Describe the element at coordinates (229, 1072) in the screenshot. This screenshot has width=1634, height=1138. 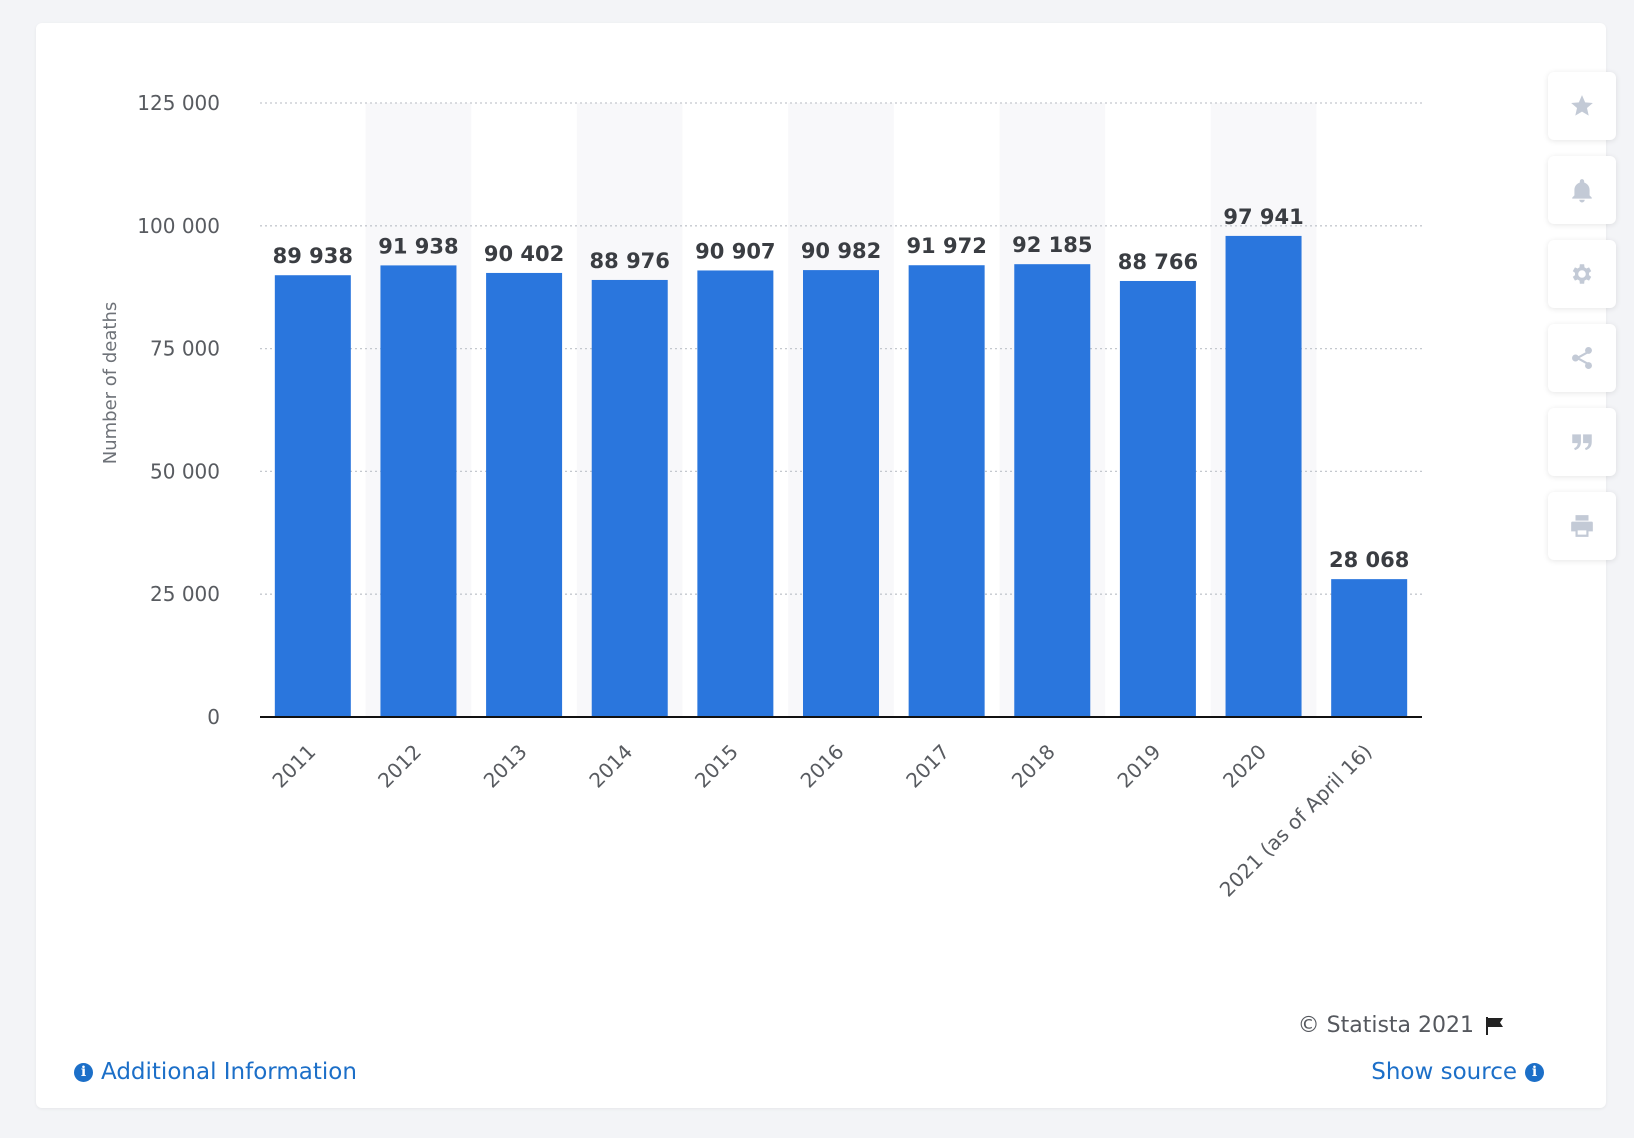
I see `additional-information-label: Additional Information` at that location.